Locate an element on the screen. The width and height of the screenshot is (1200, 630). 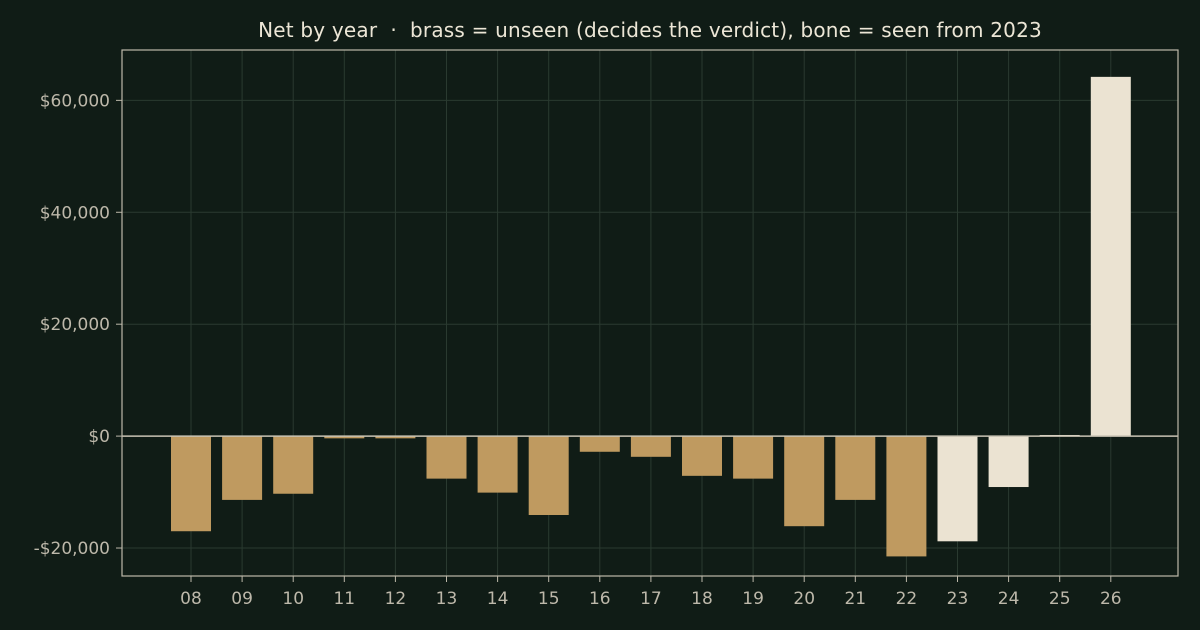
x-tick-label: 22 is located at coordinates (907, 599).